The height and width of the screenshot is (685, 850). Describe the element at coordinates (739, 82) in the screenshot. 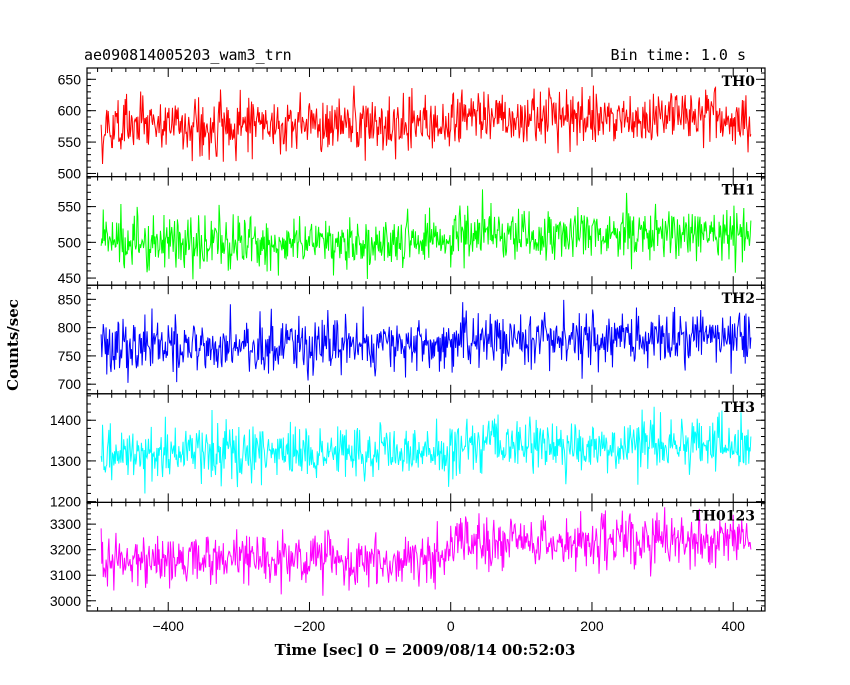

I see `panel-label-th0: TH0` at that location.